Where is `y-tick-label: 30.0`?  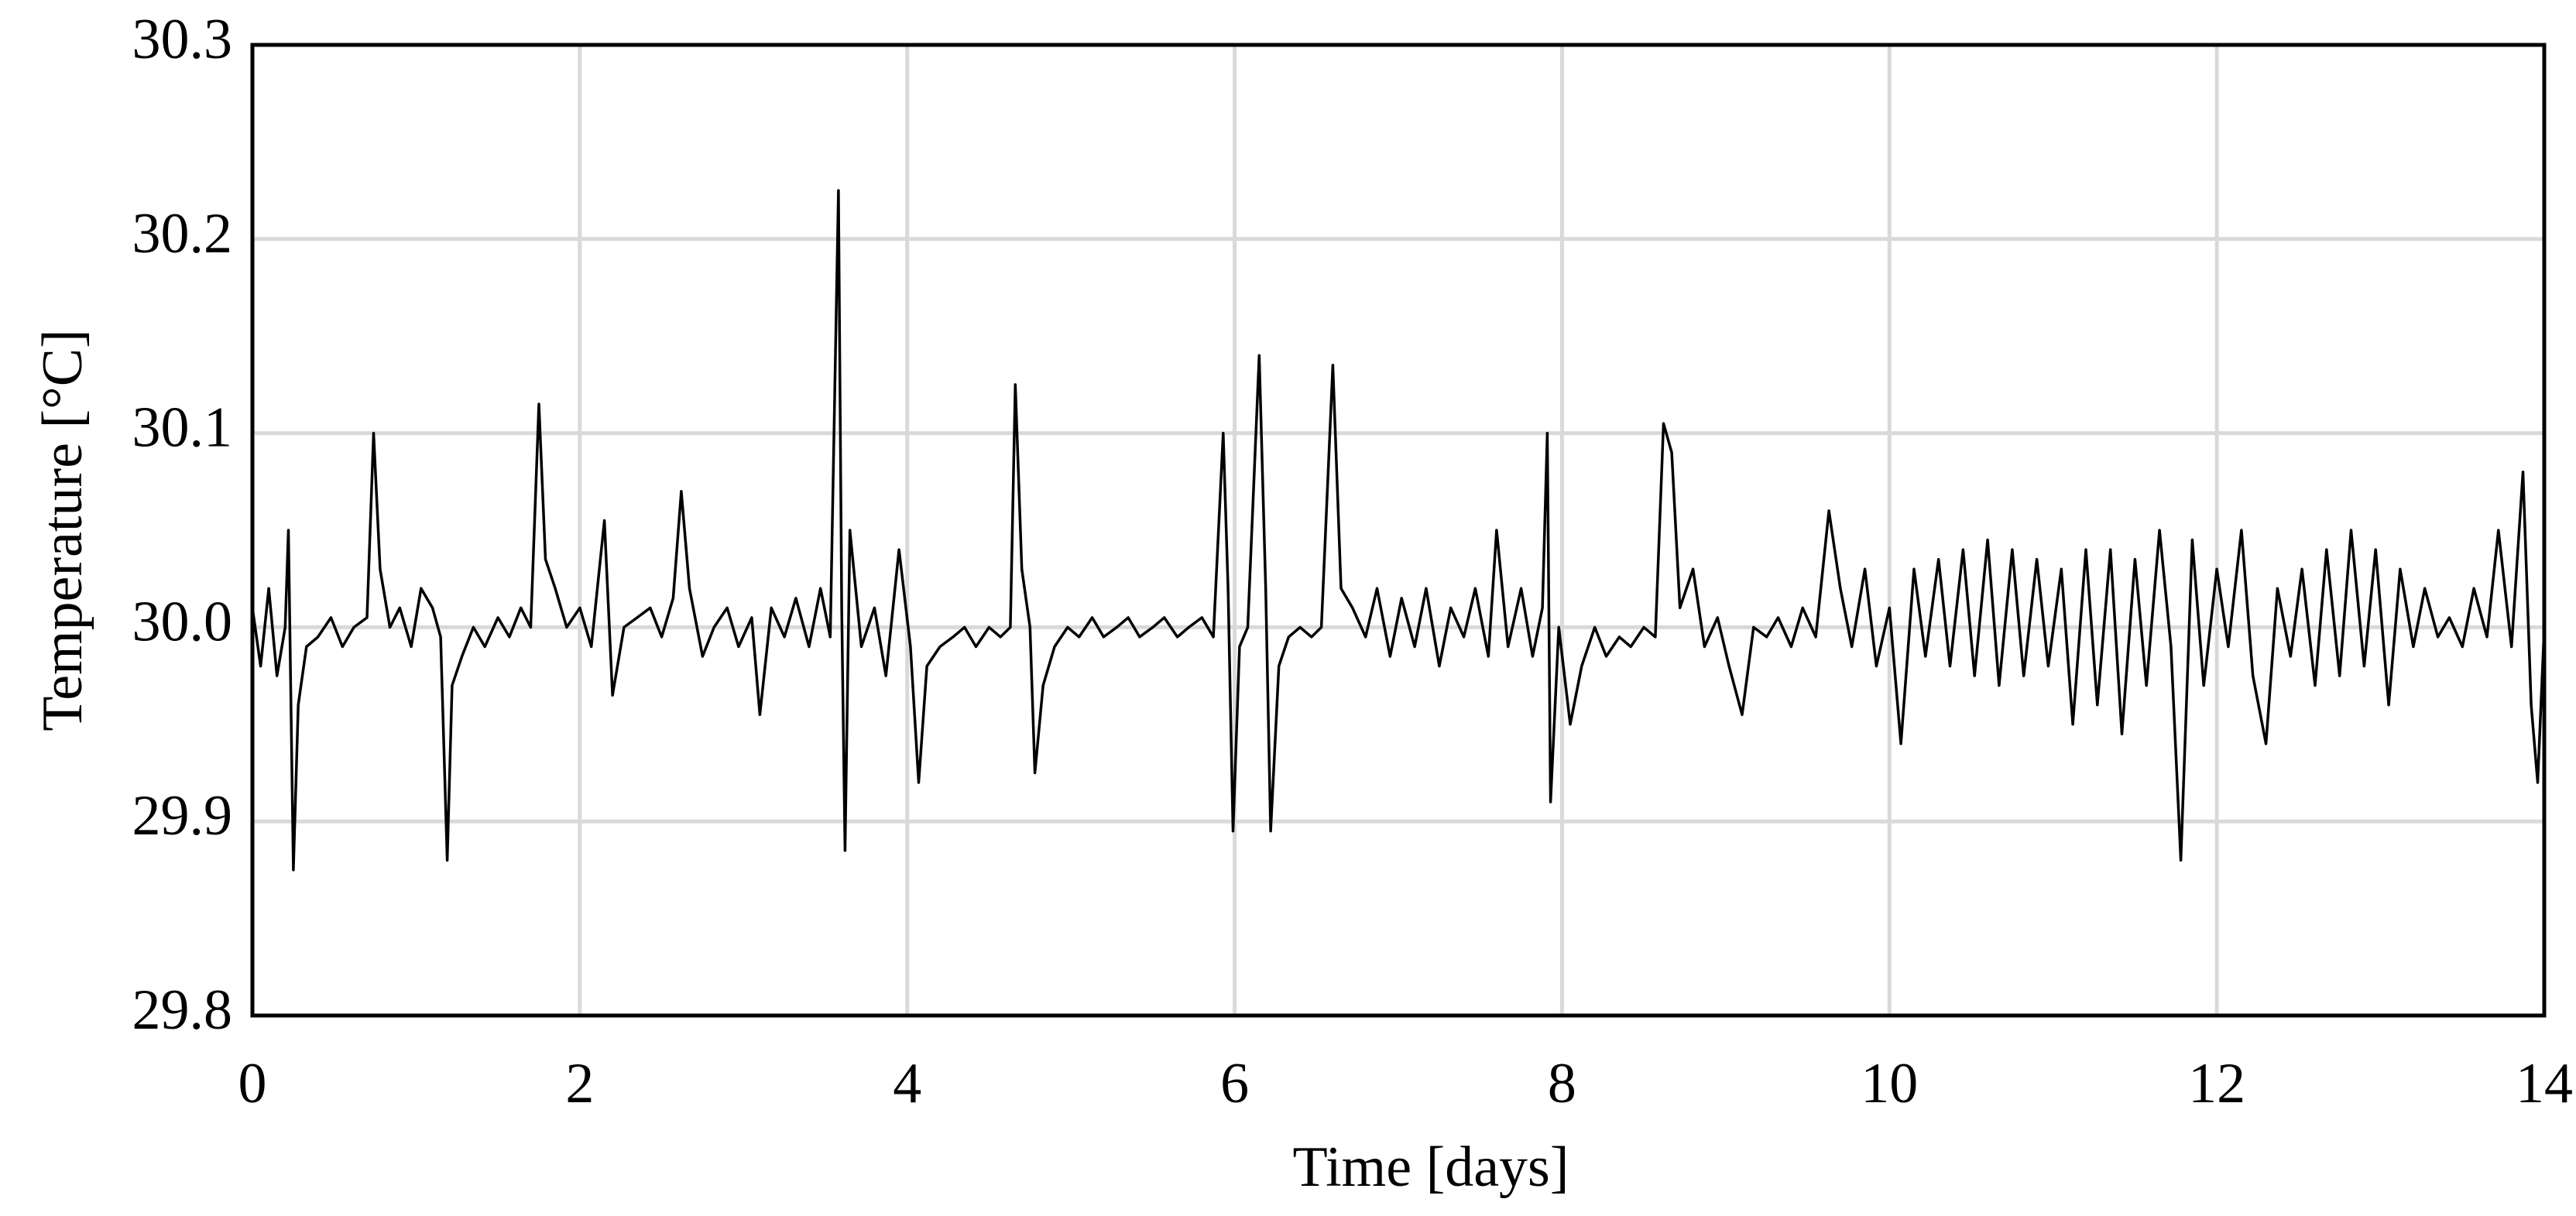 y-tick-label: 30.0 is located at coordinates (182, 621).